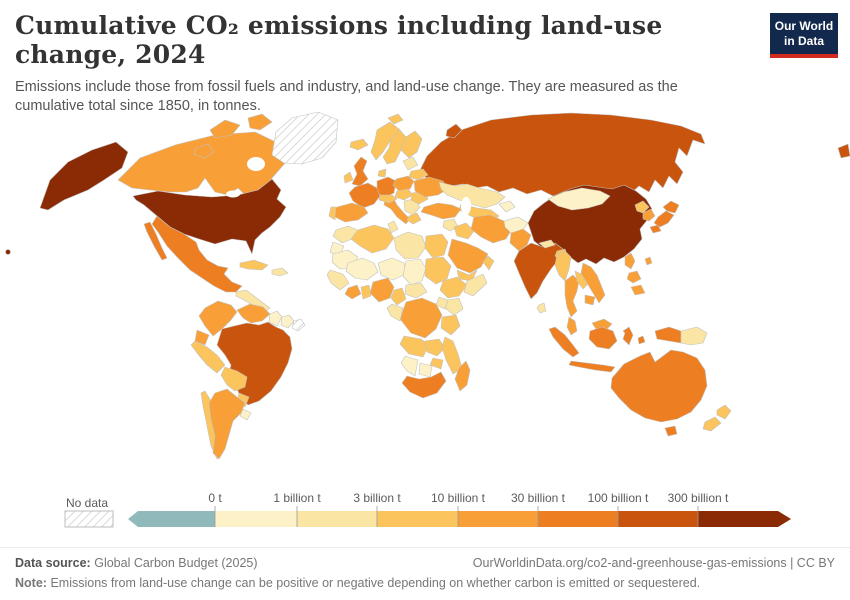  What do you see at coordinates (491, 229) in the screenshot?
I see `country-iran` at bounding box center [491, 229].